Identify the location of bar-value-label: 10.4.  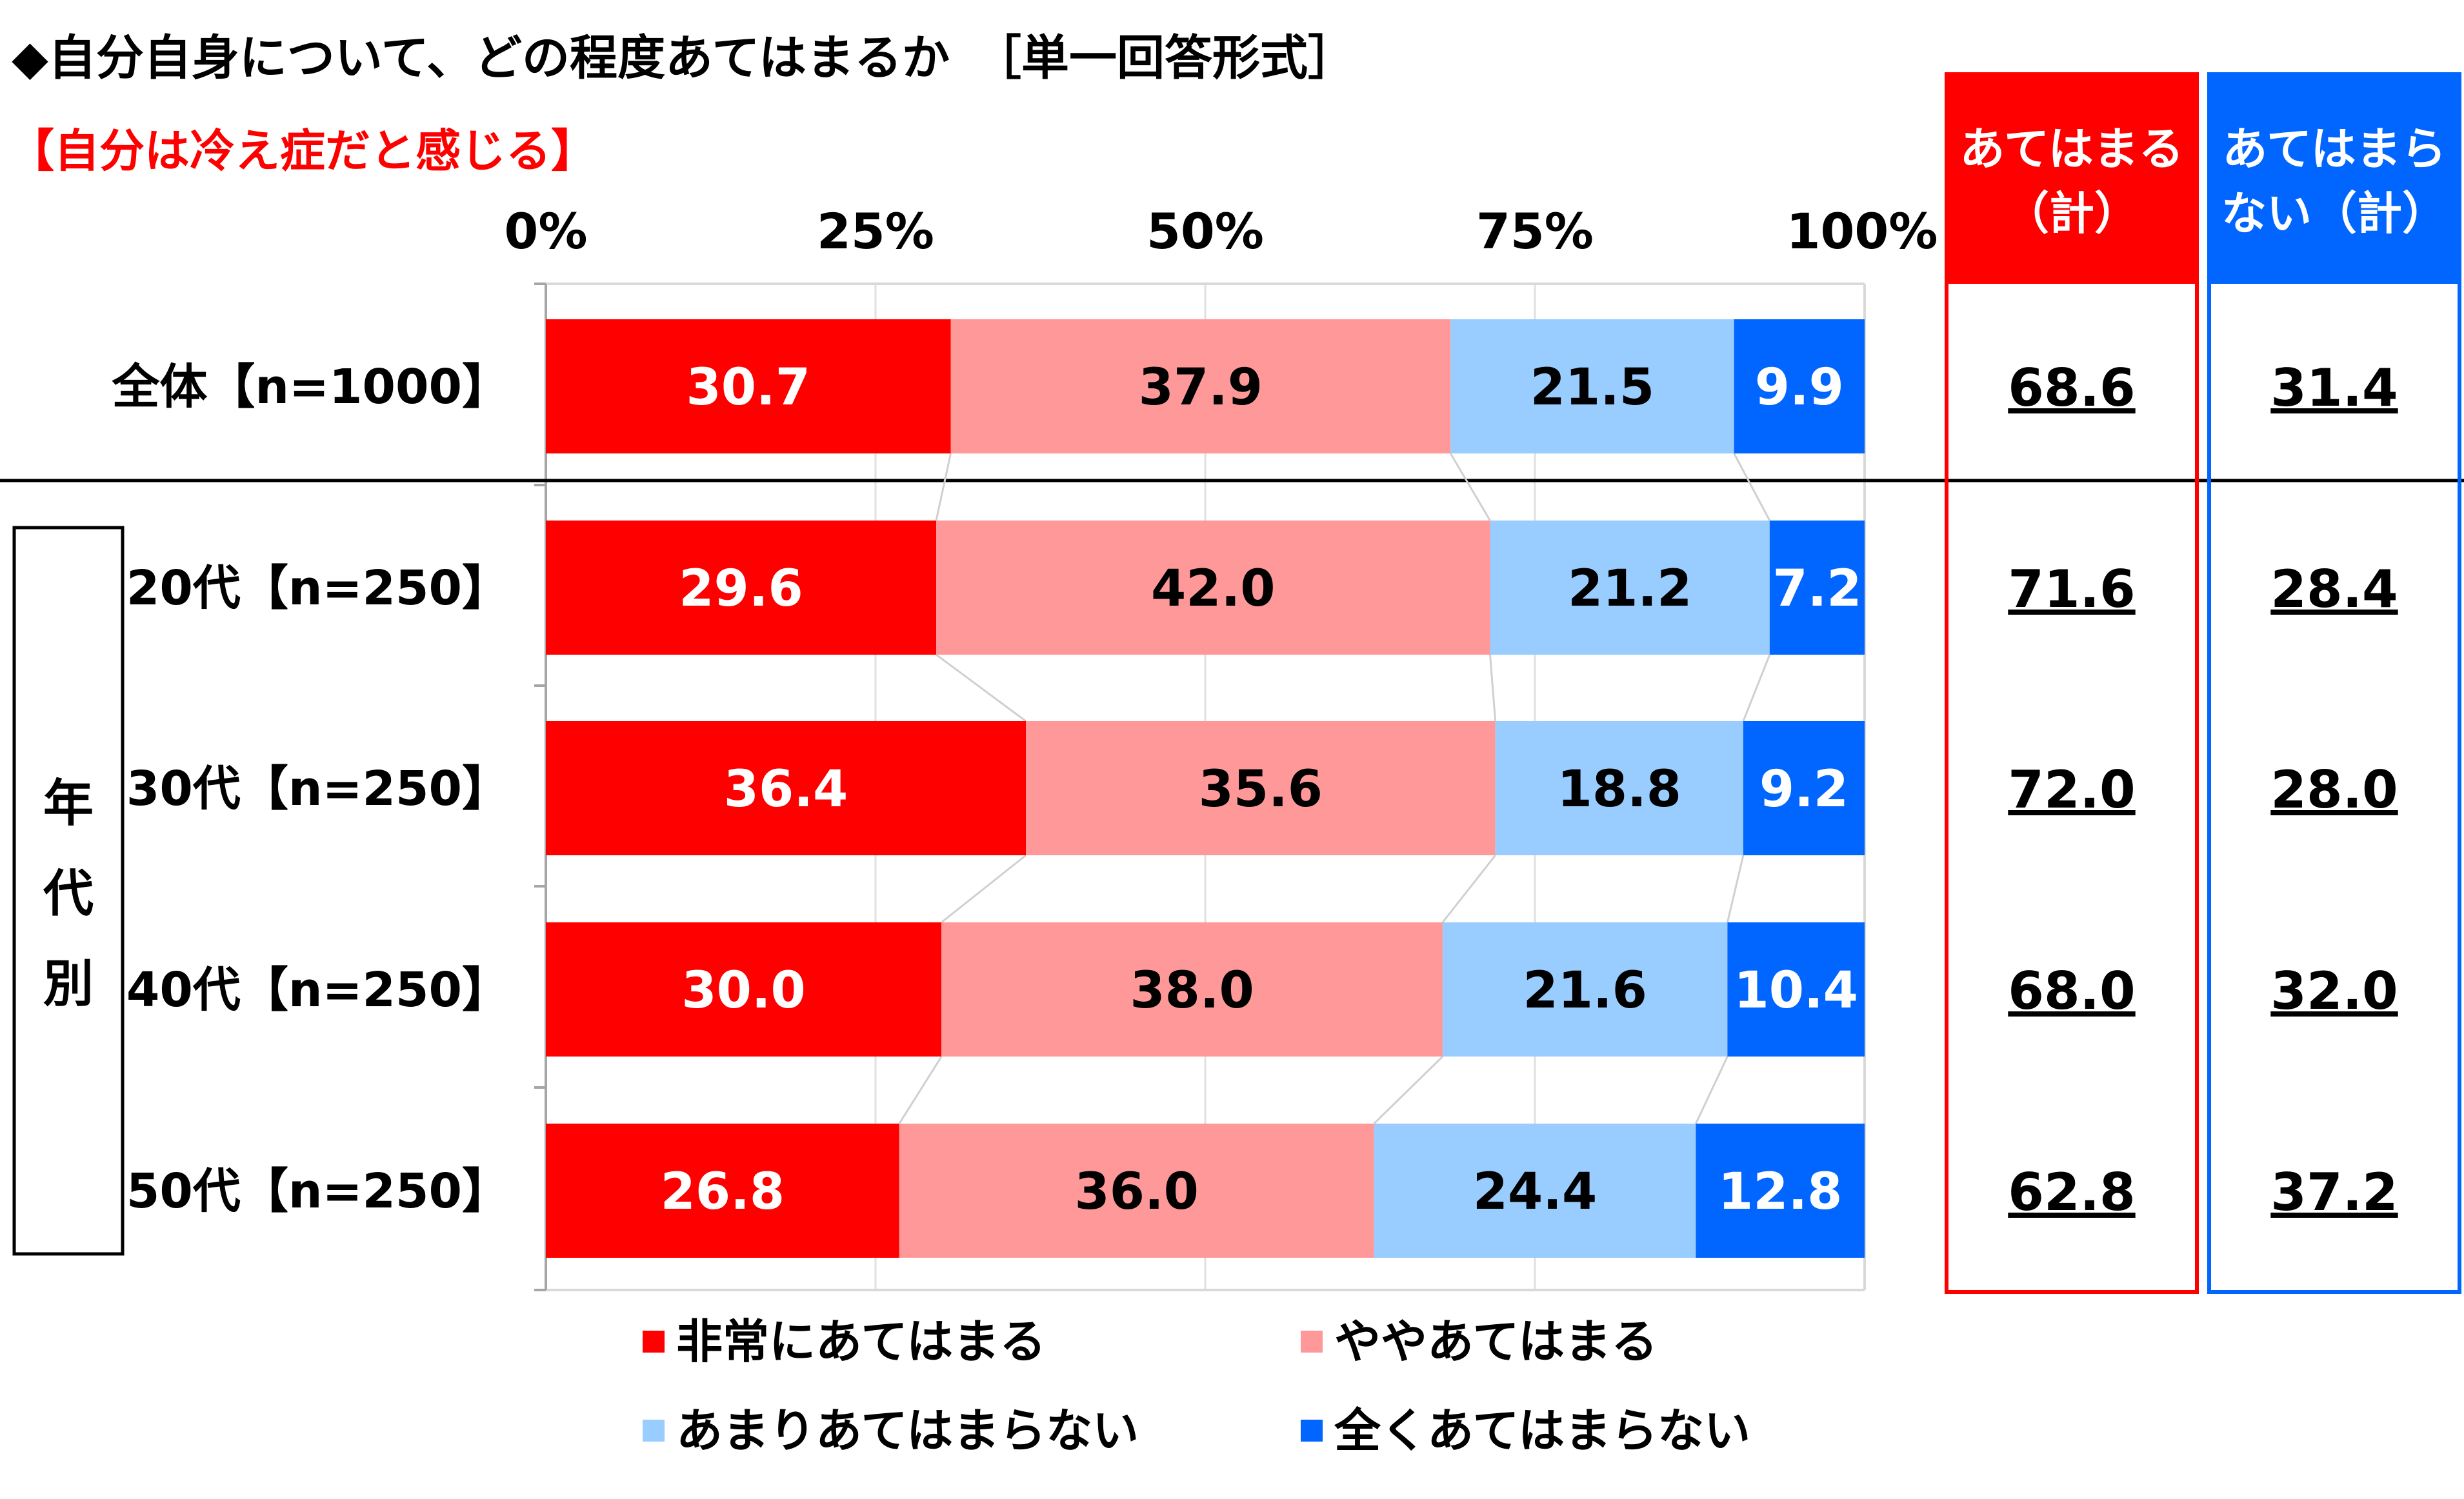
(1796, 991).